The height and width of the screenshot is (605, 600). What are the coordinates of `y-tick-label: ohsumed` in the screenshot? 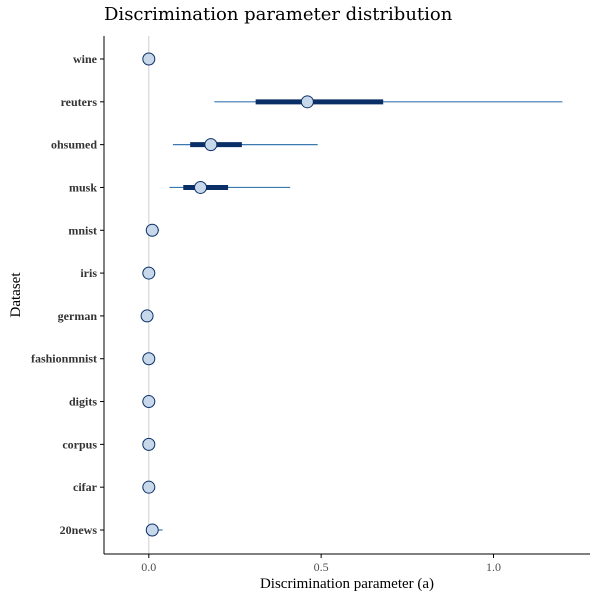 It's located at (74, 145).